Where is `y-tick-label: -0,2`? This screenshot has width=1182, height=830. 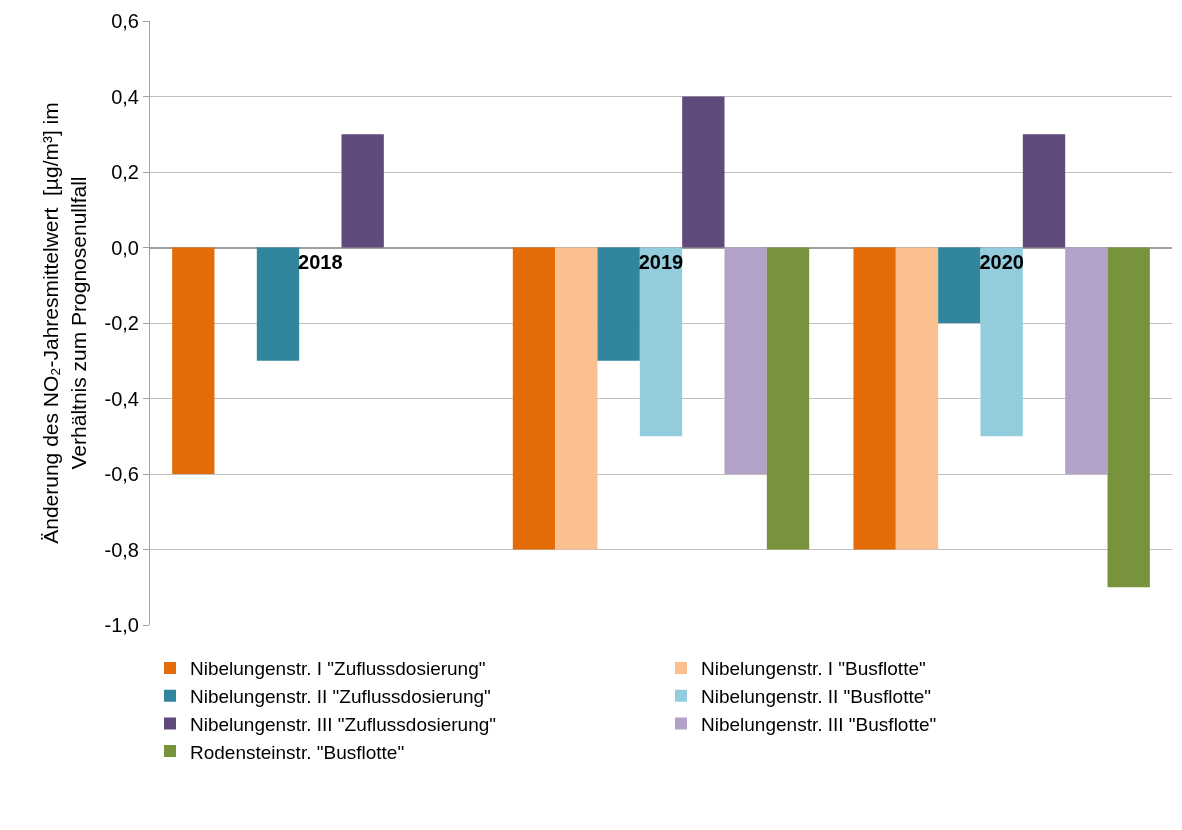
y-tick-label: -0,2 is located at coordinates (121, 323).